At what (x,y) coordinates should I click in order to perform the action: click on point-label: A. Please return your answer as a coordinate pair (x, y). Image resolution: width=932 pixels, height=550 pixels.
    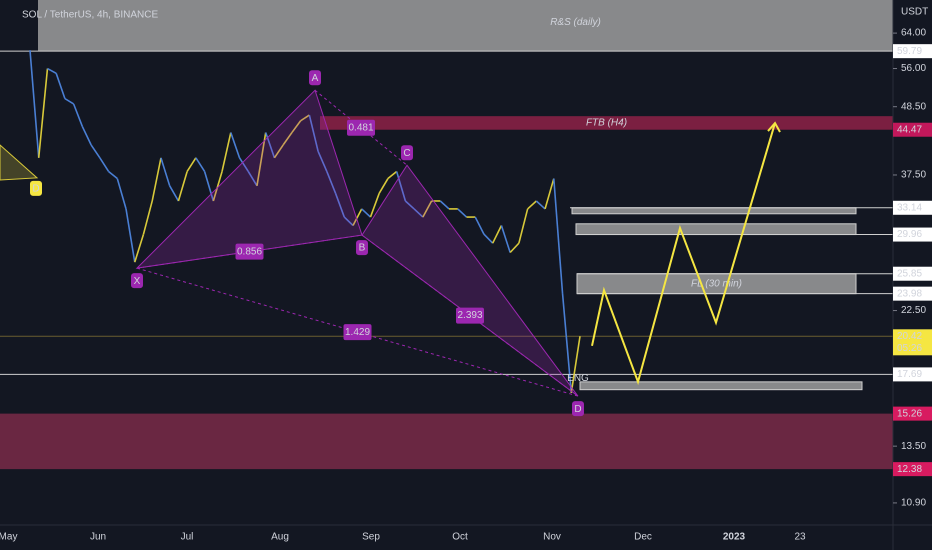
    Looking at the image, I should click on (315, 78).